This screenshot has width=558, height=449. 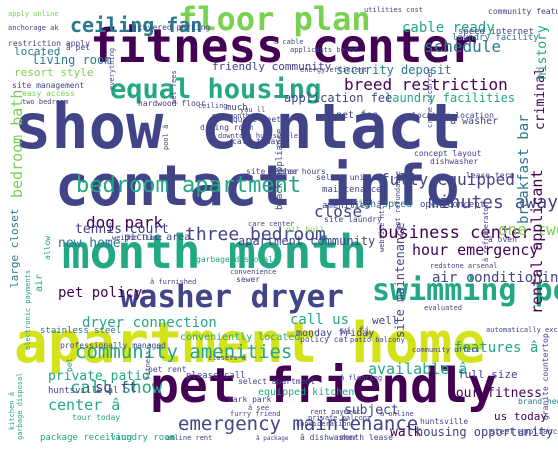 What do you see at coordinates (253, 272) in the screenshot?
I see `word-cable: convenience` at bounding box center [253, 272].